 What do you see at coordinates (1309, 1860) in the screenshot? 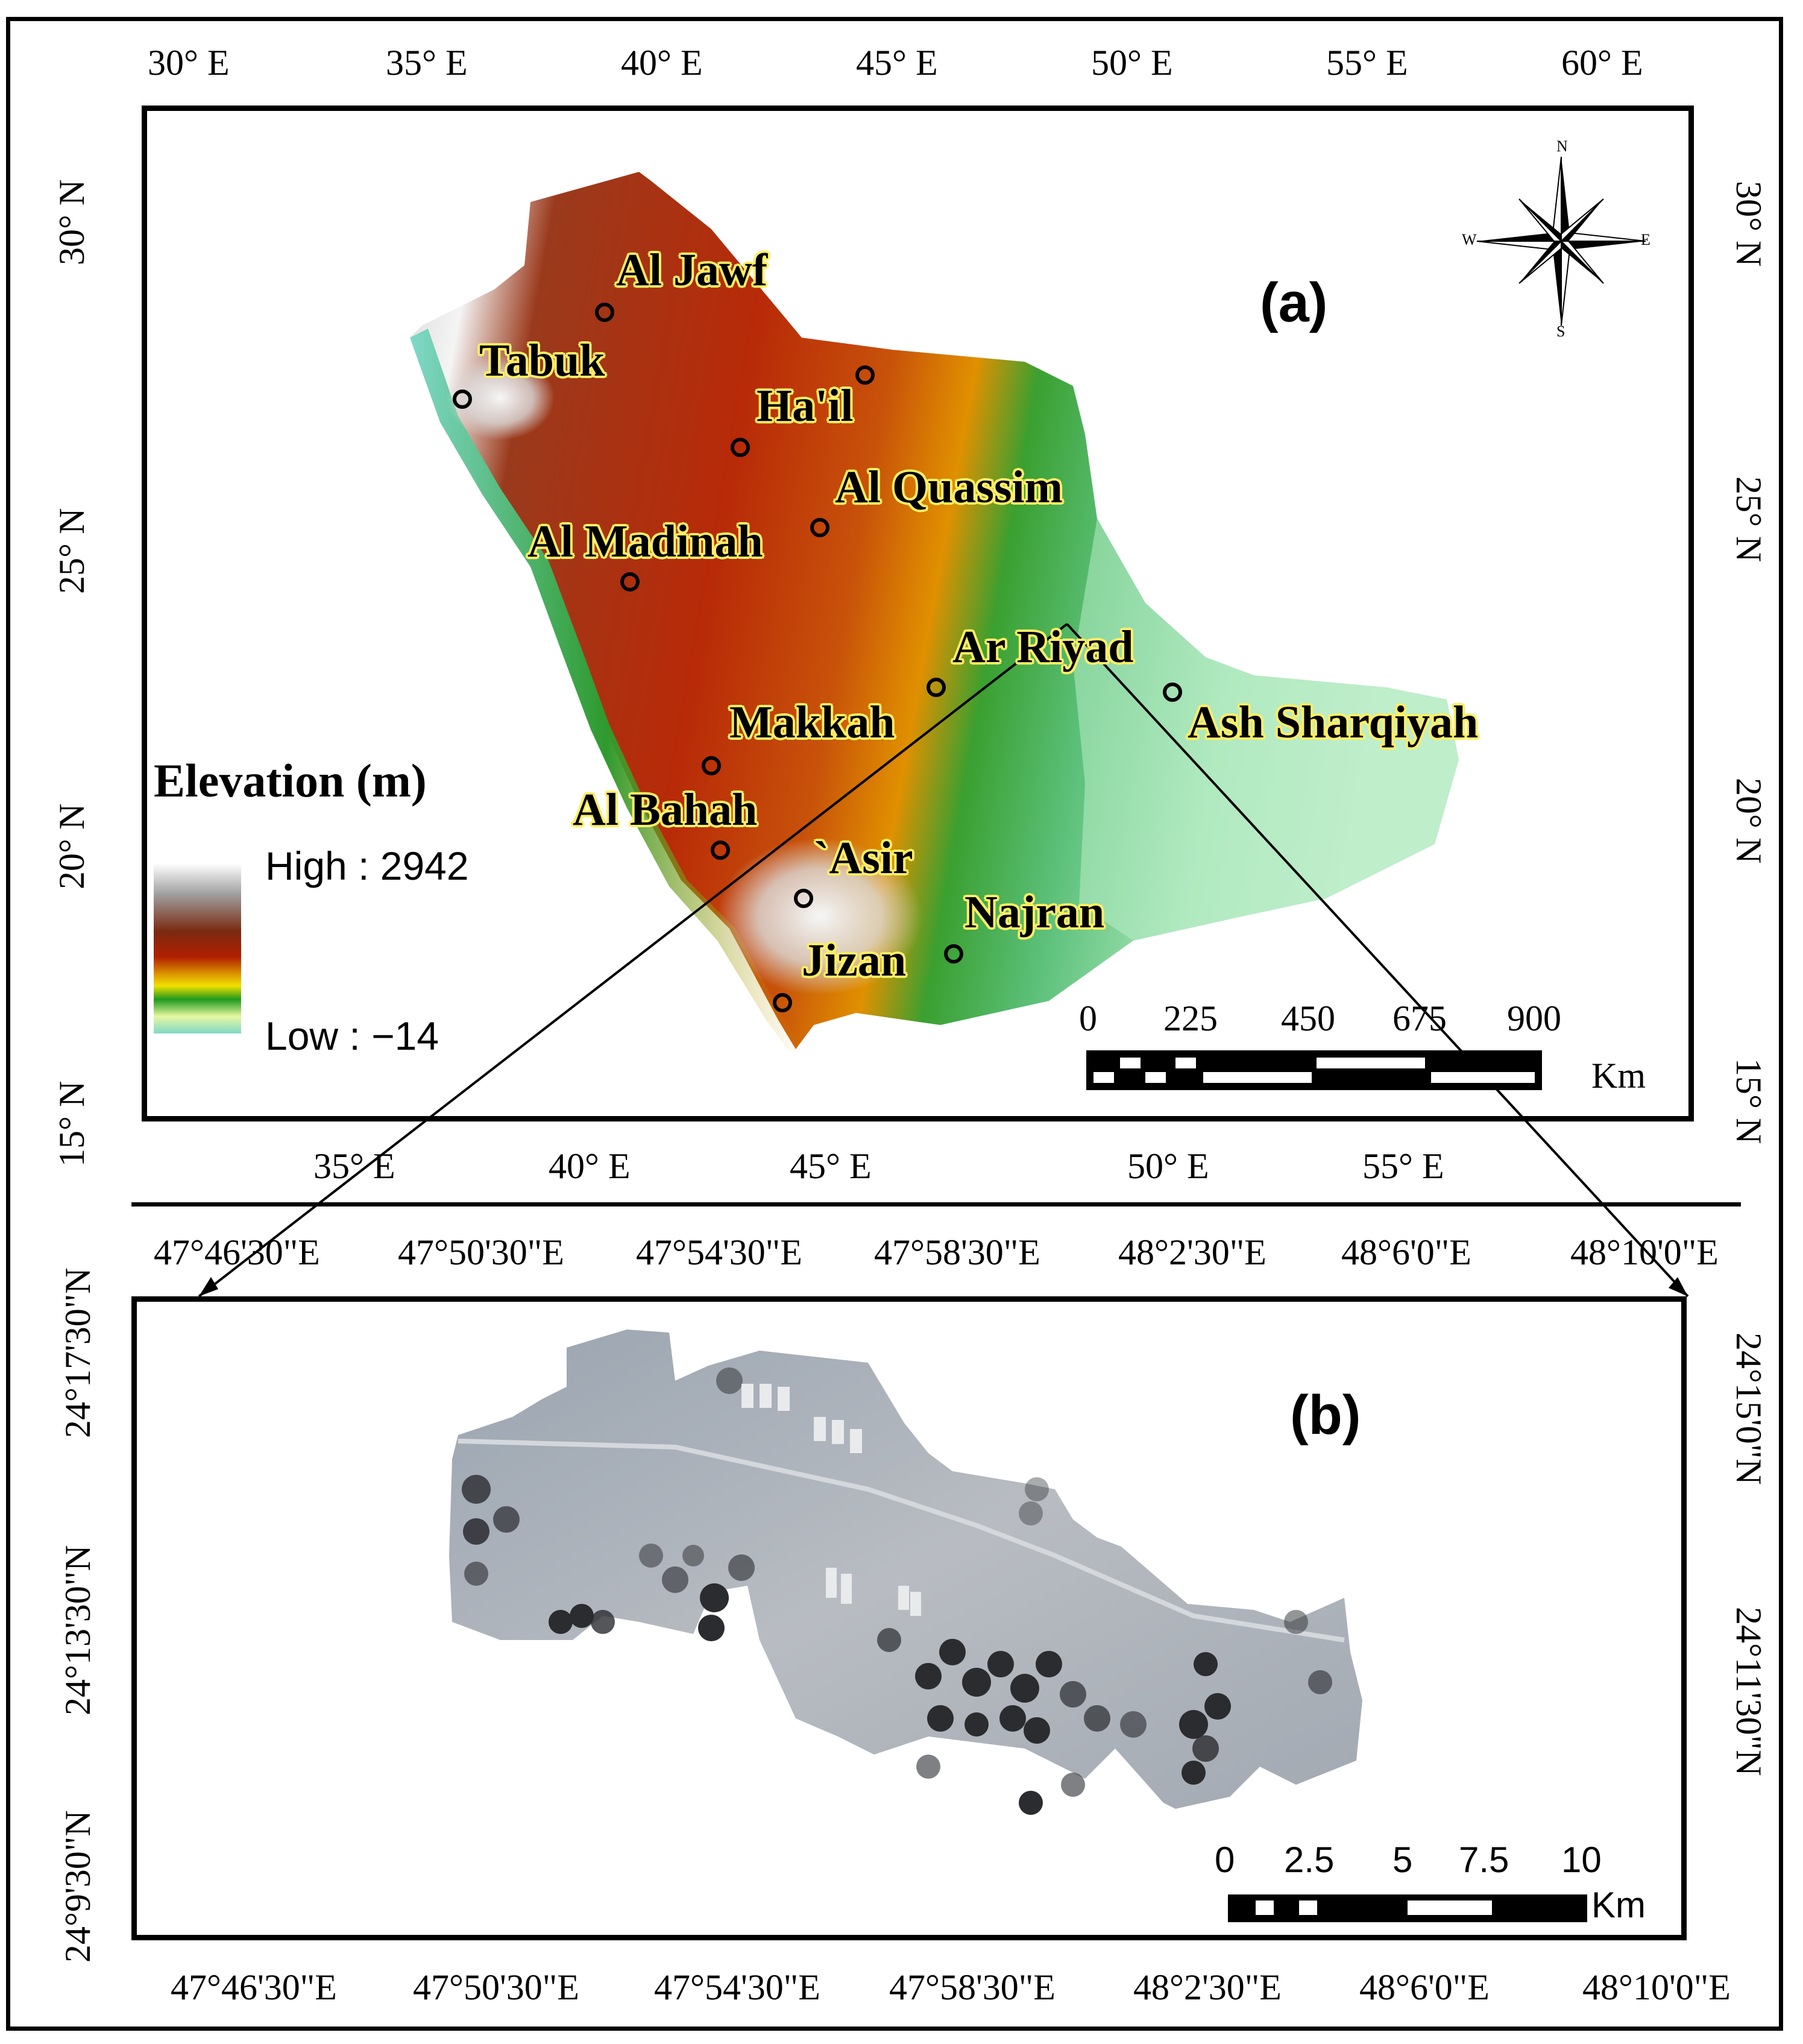
I see `scale-tick: 2.5` at bounding box center [1309, 1860].